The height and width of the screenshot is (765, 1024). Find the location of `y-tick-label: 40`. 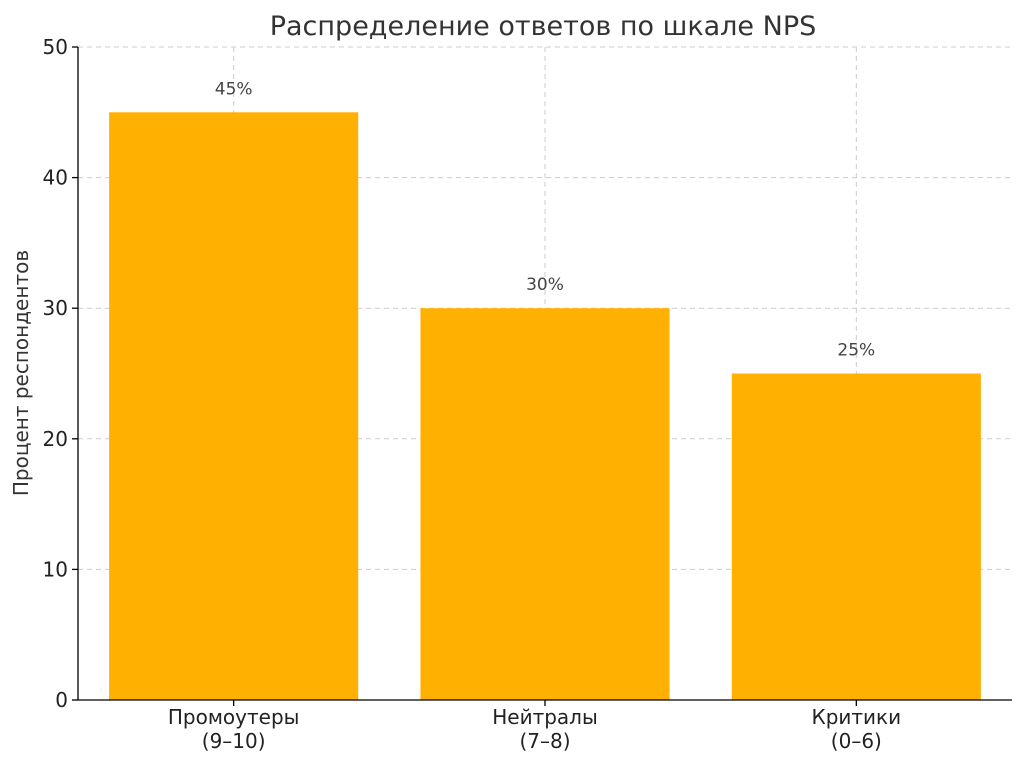

y-tick-label: 40 is located at coordinates (55, 178).